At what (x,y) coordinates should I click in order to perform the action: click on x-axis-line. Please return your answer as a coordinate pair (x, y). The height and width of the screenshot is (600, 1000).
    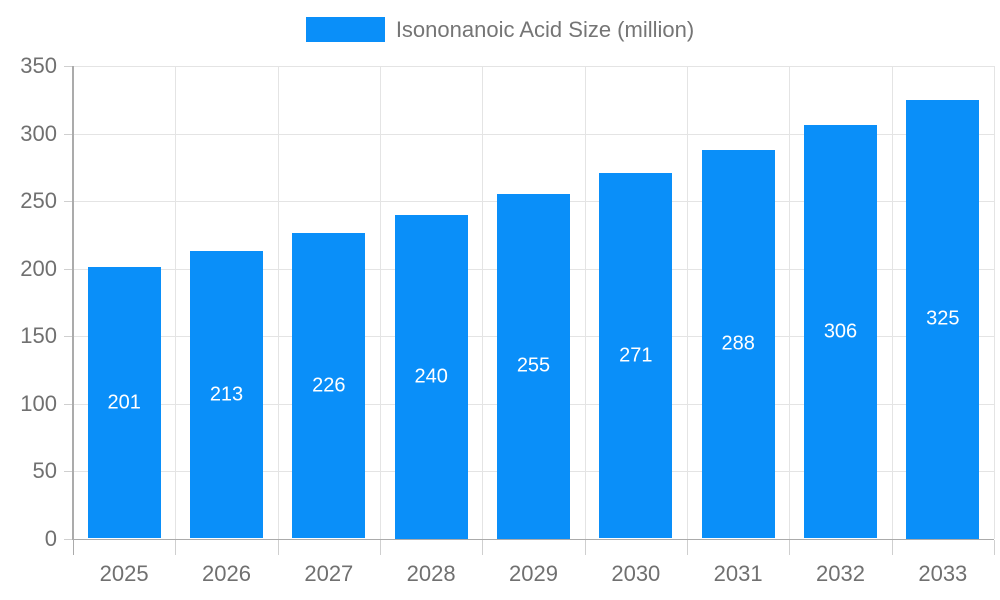
    Looking at the image, I should click on (533, 539).